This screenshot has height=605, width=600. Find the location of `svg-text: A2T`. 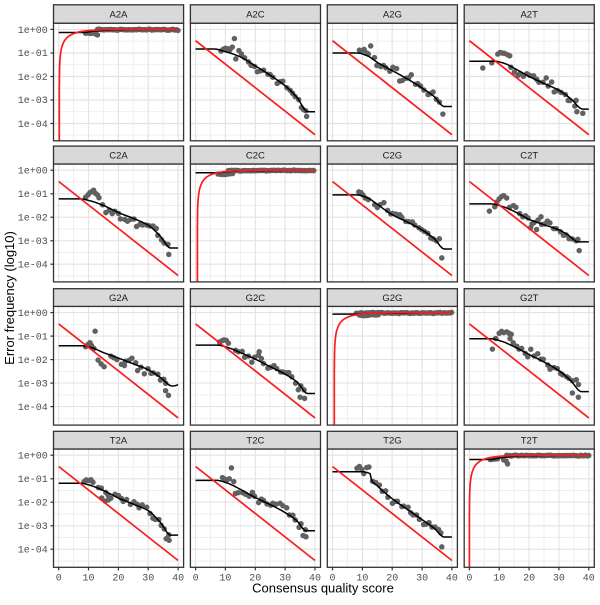

svg-text: A2T is located at coordinates (529, 14).